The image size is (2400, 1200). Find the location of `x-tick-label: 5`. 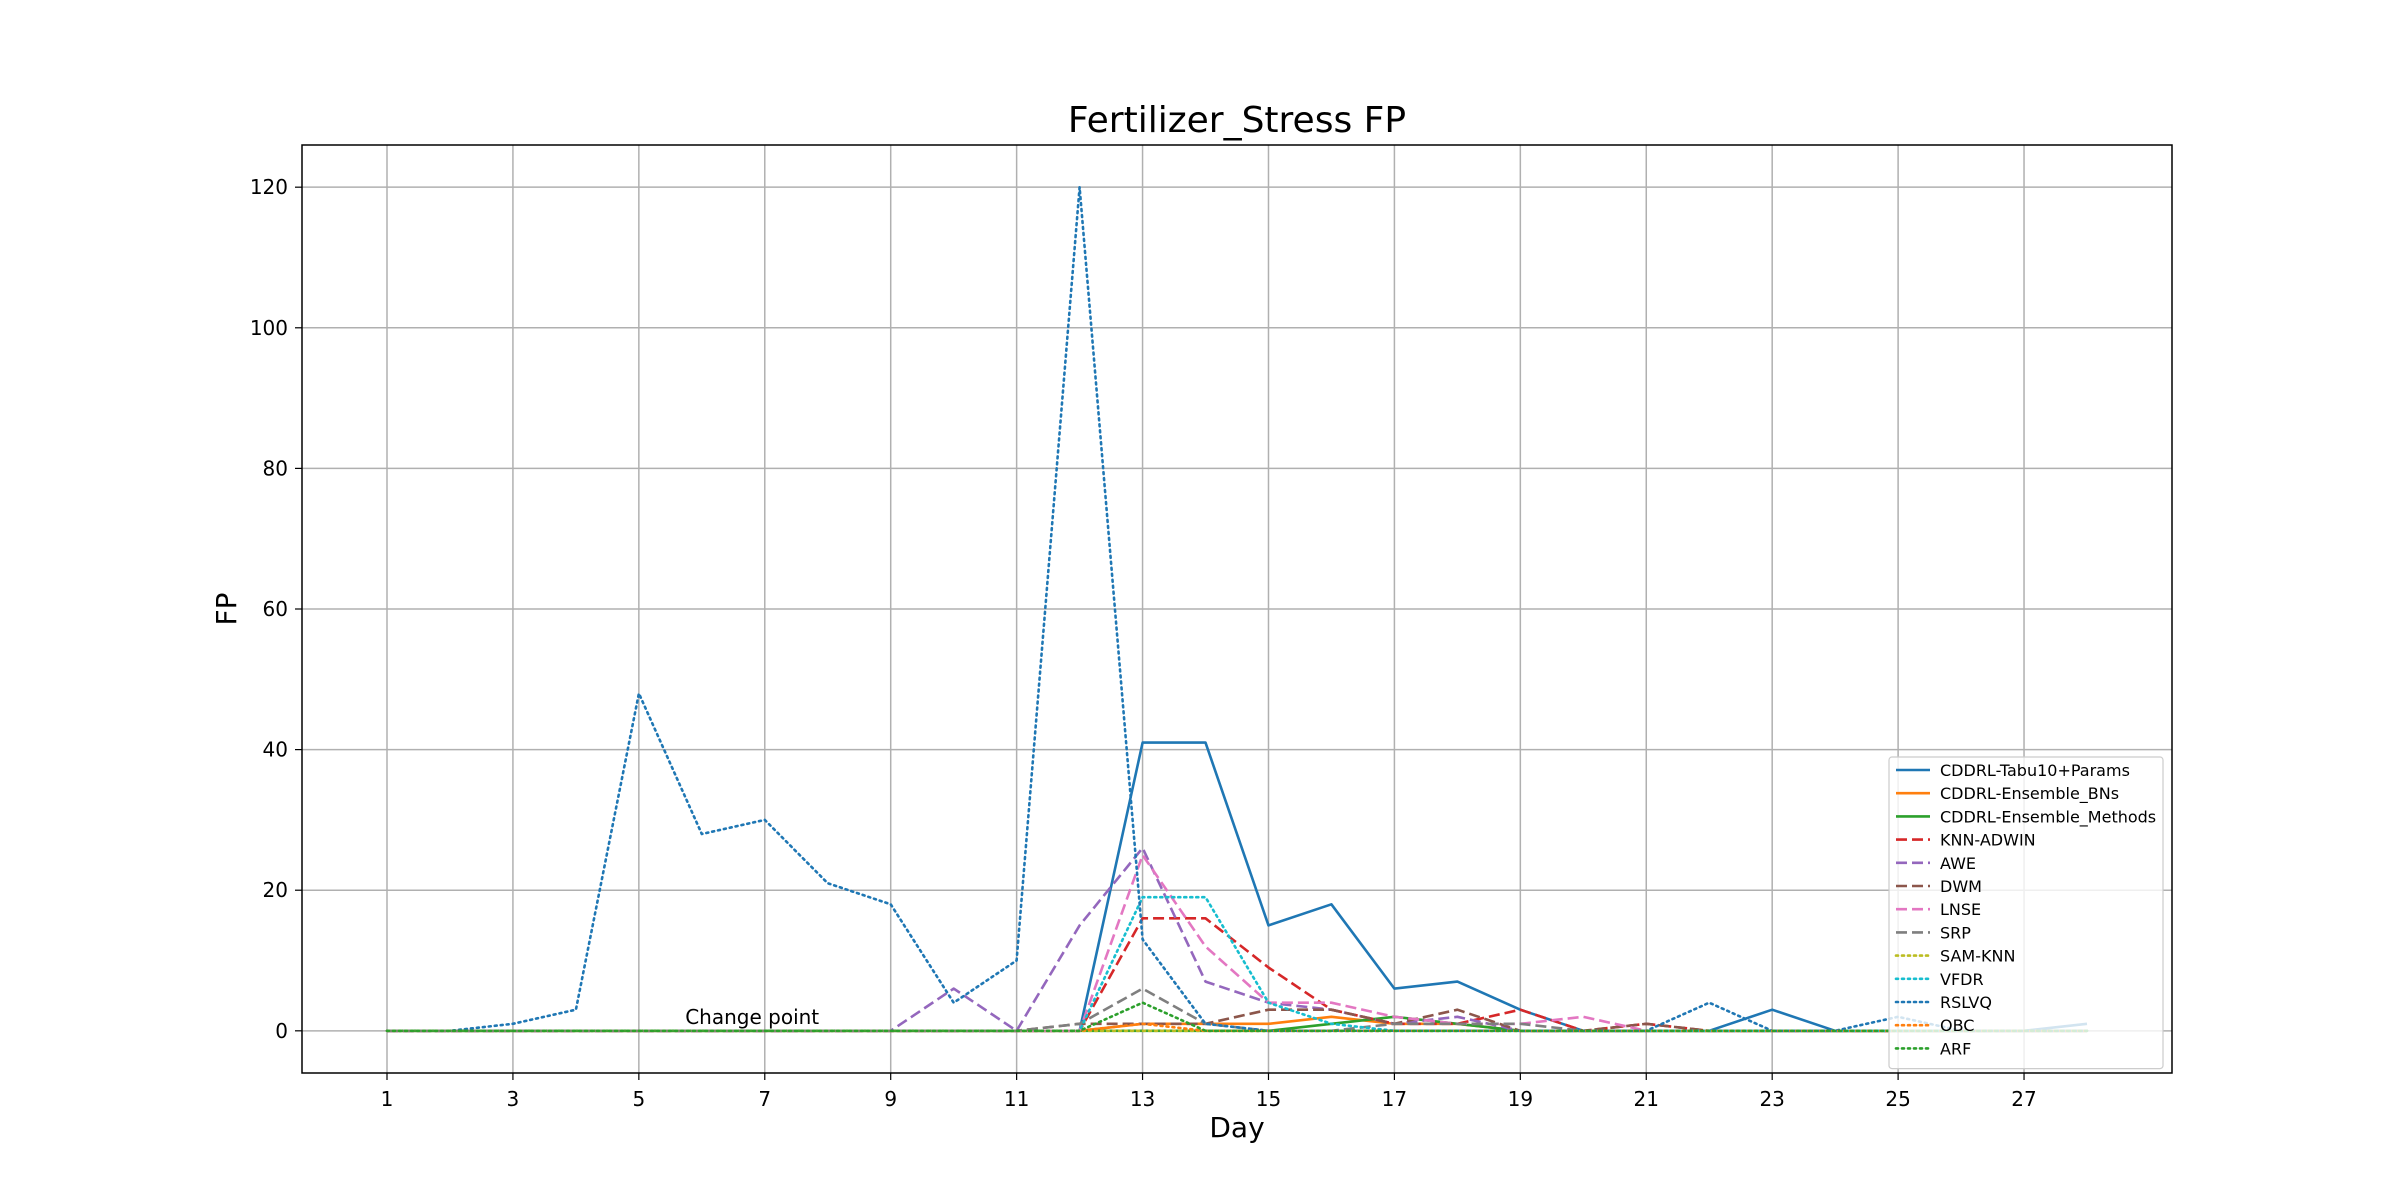

x-tick-label: 5 is located at coordinates (638, 1099).